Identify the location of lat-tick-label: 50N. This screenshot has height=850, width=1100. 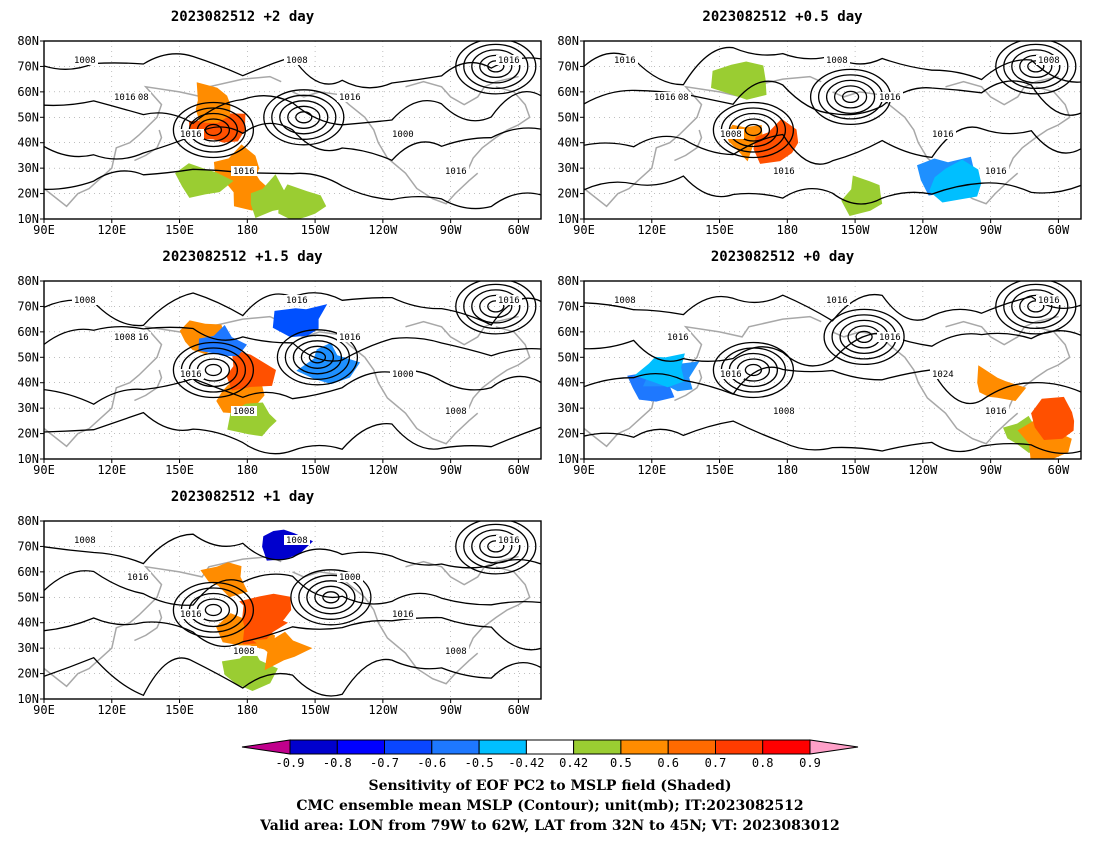
(28, 597).